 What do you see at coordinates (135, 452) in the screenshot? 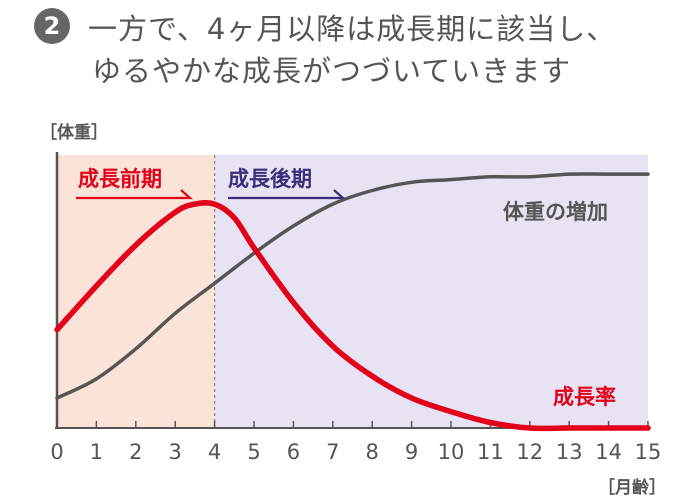
I see `x-tick-label: 2` at bounding box center [135, 452].